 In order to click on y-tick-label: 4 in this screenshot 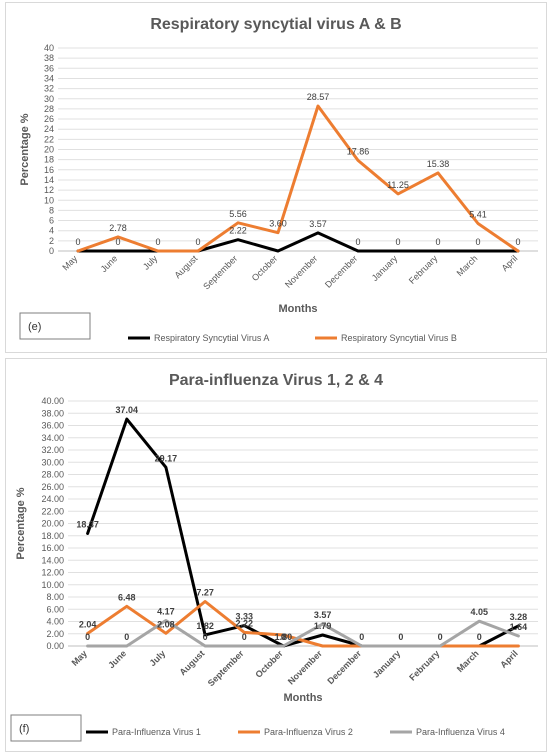, I will do `click(51, 231)`.